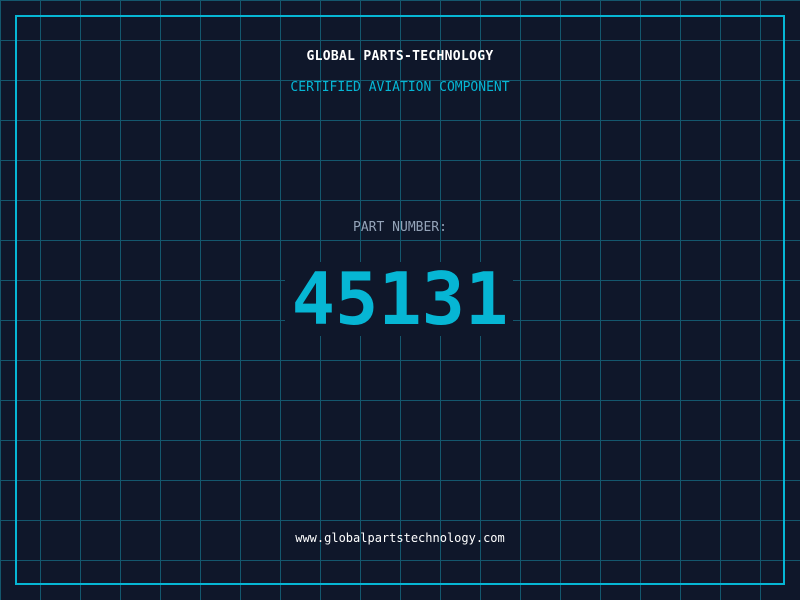 The height and width of the screenshot is (600, 800). Describe the element at coordinates (400, 227) in the screenshot. I see `part-number-label: PART NUMBER:` at that location.